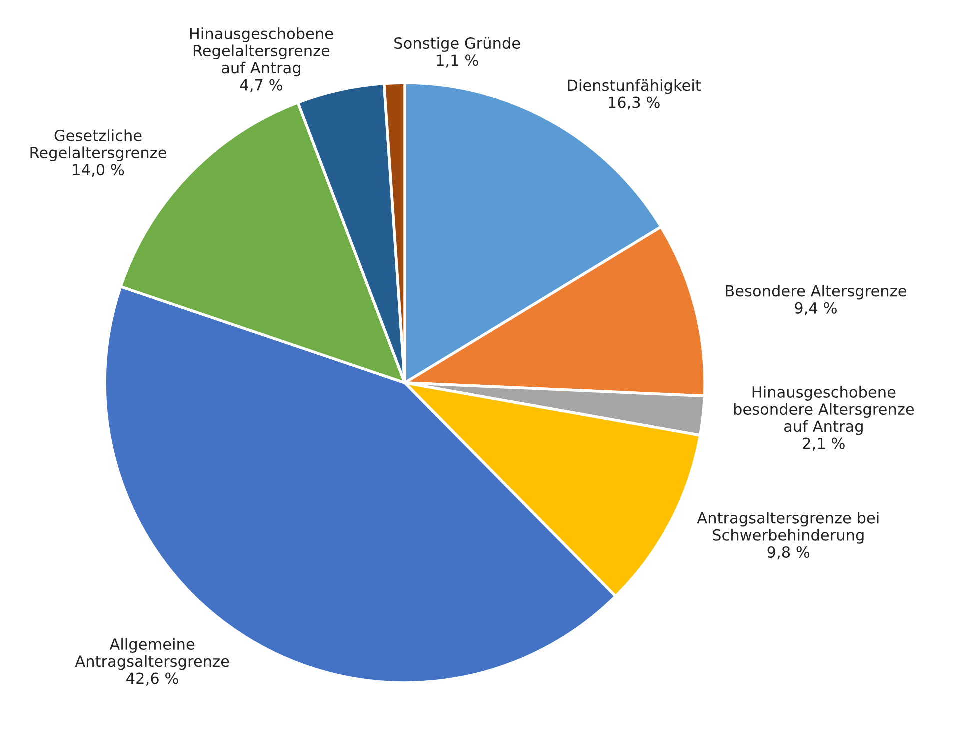 Image resolution: width=963 pixels, height=743 pixels. What do you see at coordinates (457, 44) in the screenshot?
I see `slice-label: Sonstige Gründe` at bounding box center [457, 44].